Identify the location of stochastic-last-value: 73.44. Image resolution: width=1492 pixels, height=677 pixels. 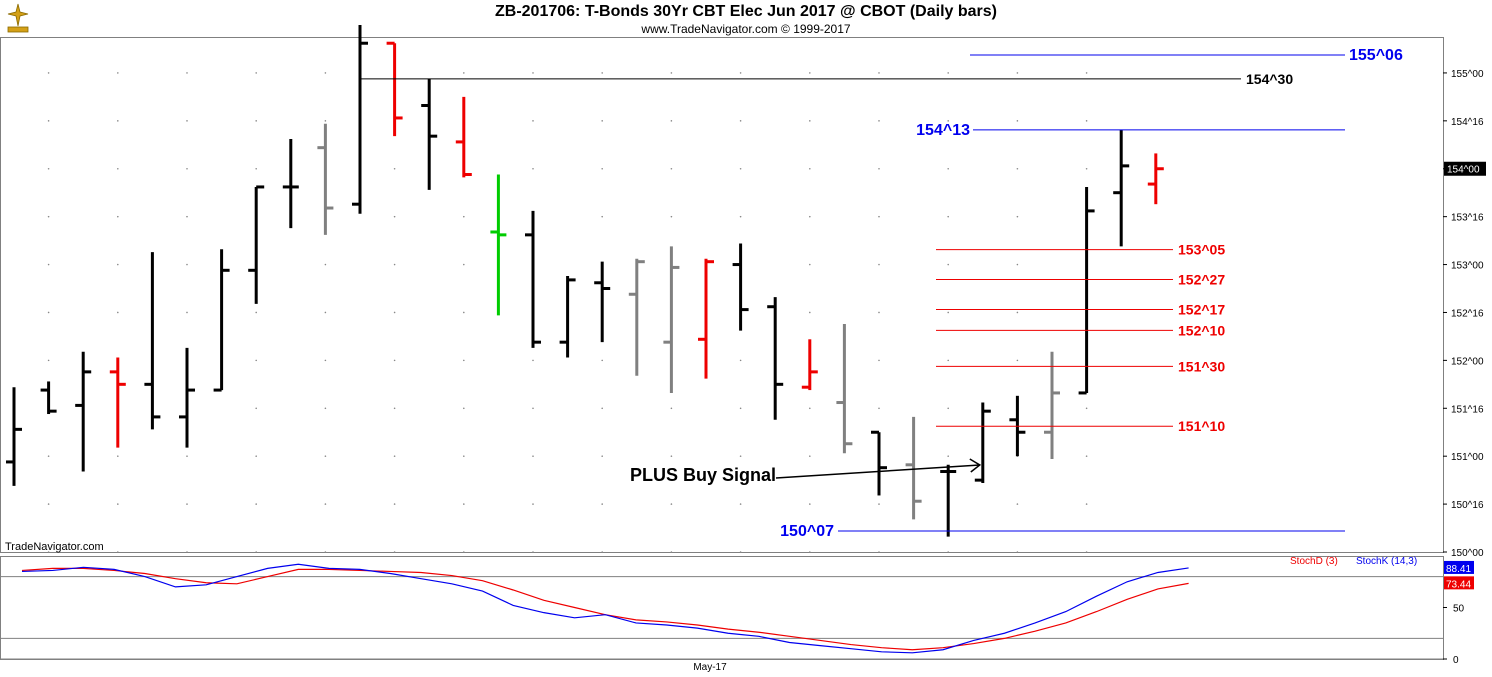
(1458, 584).